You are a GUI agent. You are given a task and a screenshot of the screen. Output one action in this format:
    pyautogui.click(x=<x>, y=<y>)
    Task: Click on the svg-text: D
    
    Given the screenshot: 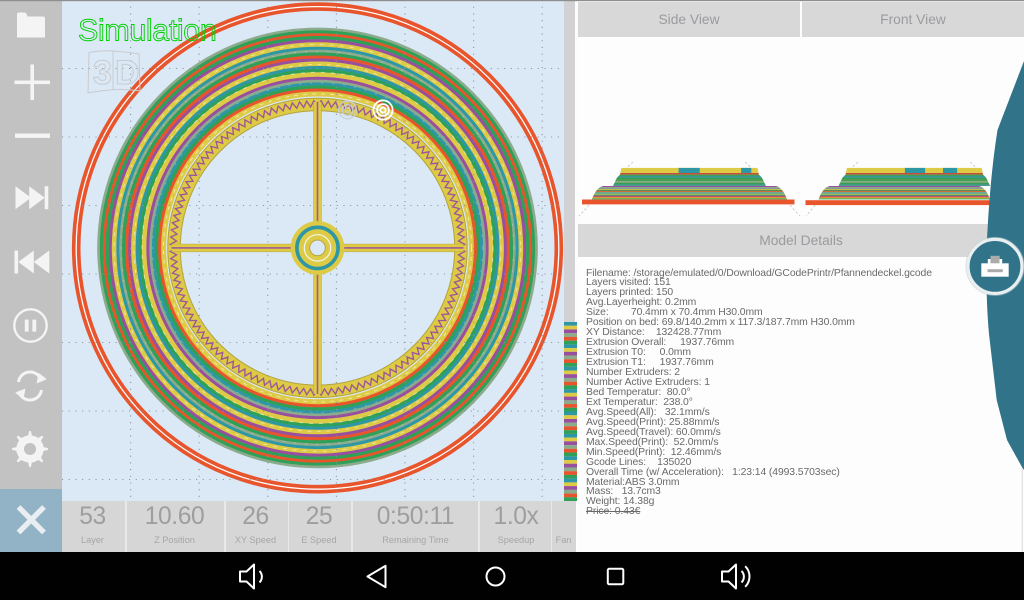 What is the action you would take?
    pyautogui.click(x=127, y=73)
    